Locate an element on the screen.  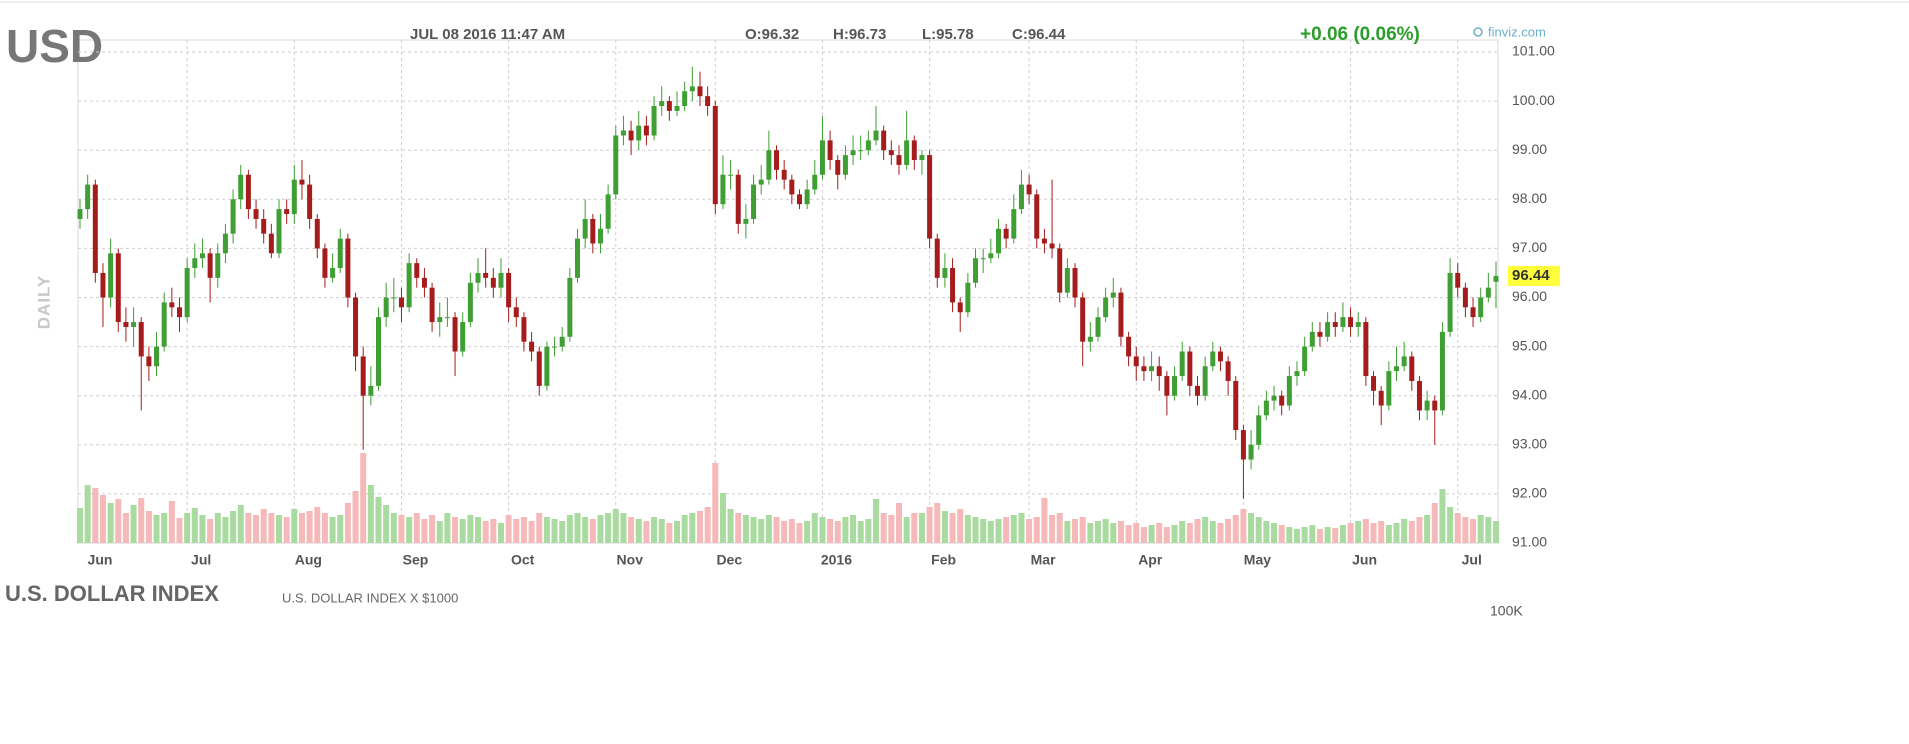
x-tick-label: Jun is located at coordinates (100, 560).